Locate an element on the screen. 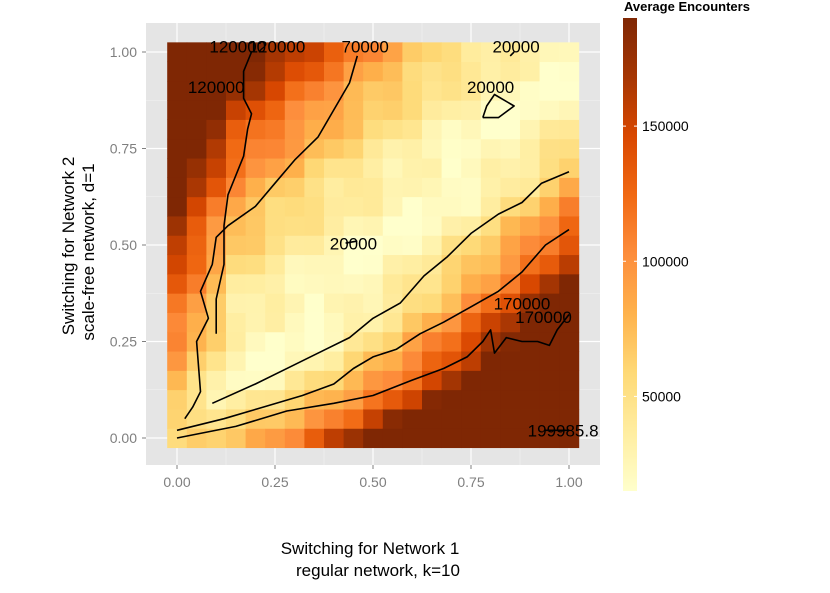 Image resolution: width=830 pixels, height=593 pixels. contour-label: 120000 is located at coordinates (237, 47).